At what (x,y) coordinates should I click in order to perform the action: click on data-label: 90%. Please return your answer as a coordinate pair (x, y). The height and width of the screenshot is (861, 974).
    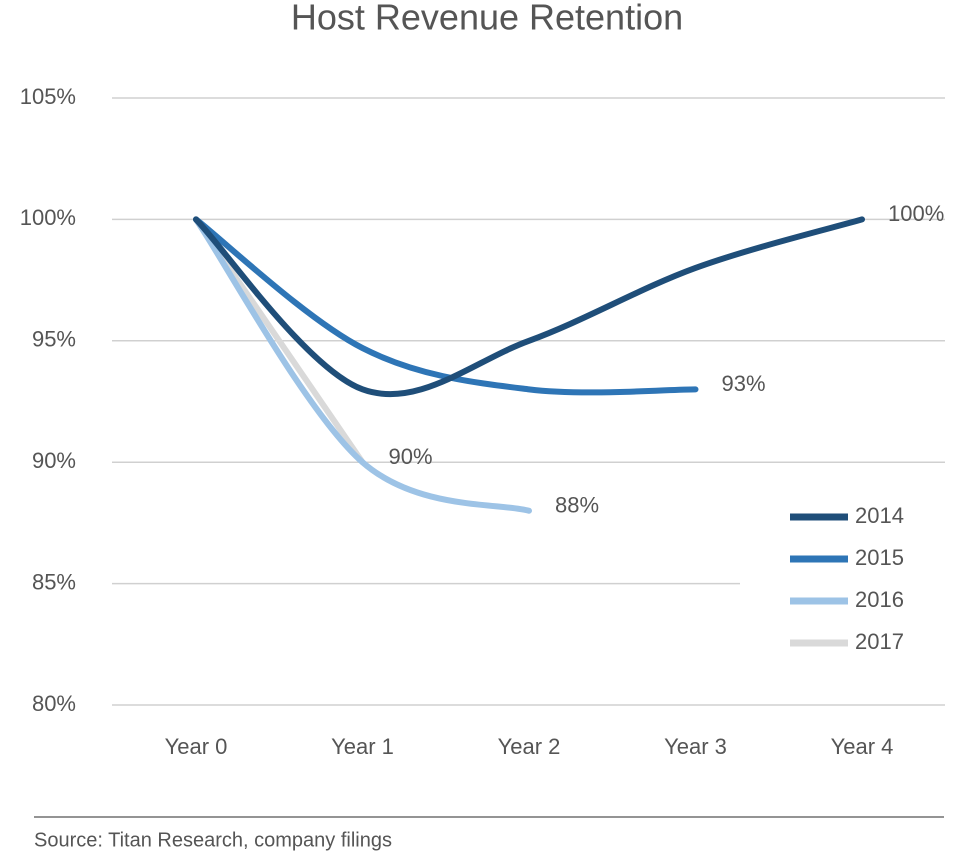
    Looking at the image, I should click on (411, 456).